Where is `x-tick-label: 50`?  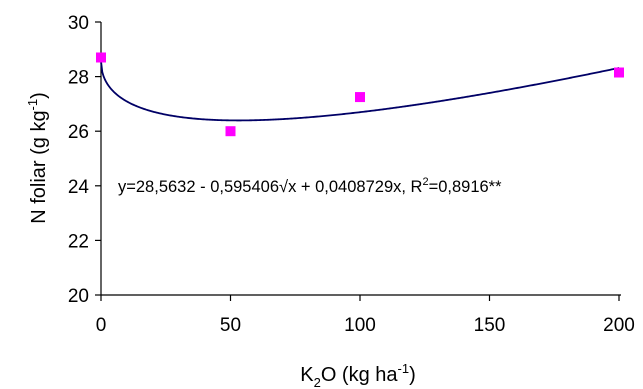 x-tick-label: 50 is located at coordinates (230, 325).